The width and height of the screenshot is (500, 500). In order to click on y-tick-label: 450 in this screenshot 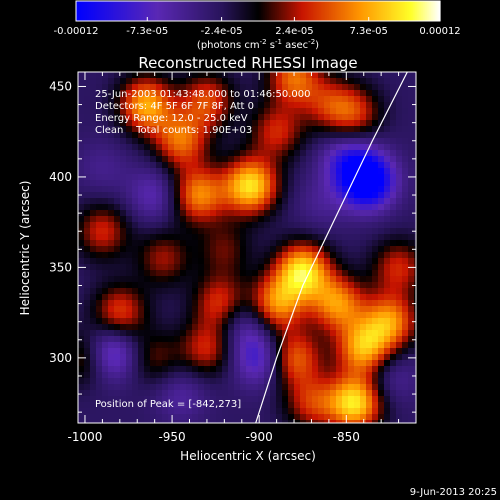, I will do `click(60, 86)`.